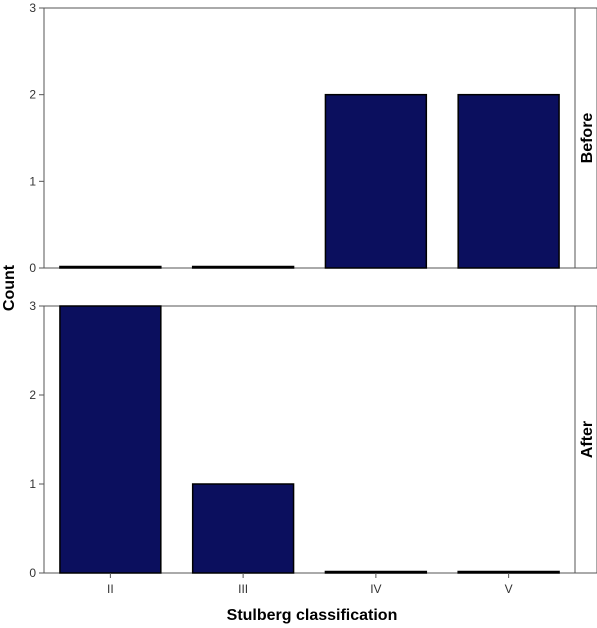  Describe the element at coordinates (509, 589) in the screenshot. I see `x-tick-label: V` at that location.